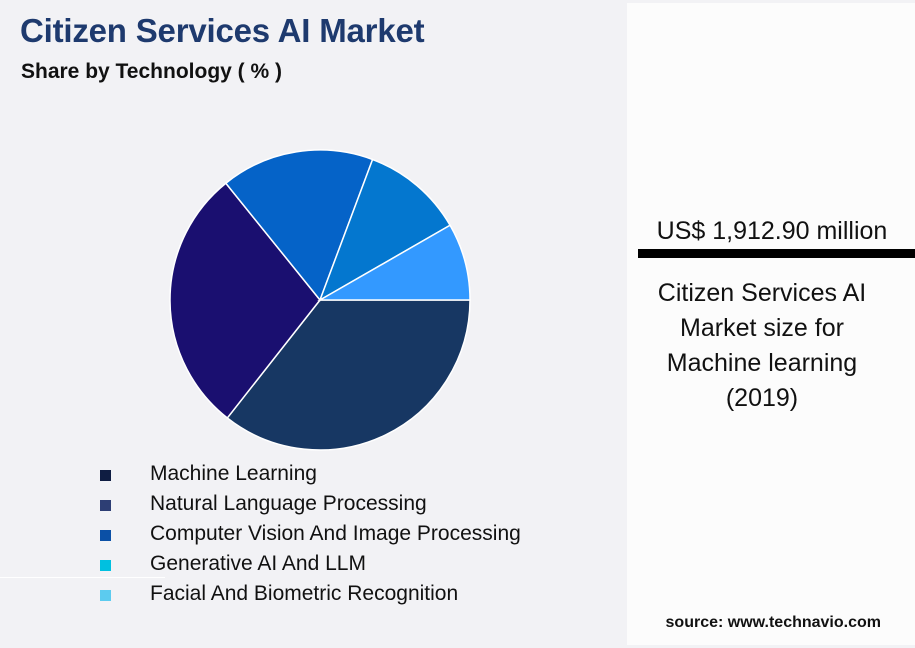  I want to click on source-credit: source: www.technavio.com, so click(773, 622).